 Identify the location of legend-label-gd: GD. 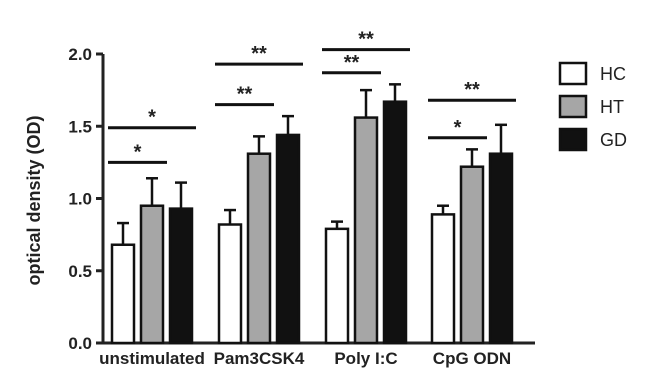
(613, 140).